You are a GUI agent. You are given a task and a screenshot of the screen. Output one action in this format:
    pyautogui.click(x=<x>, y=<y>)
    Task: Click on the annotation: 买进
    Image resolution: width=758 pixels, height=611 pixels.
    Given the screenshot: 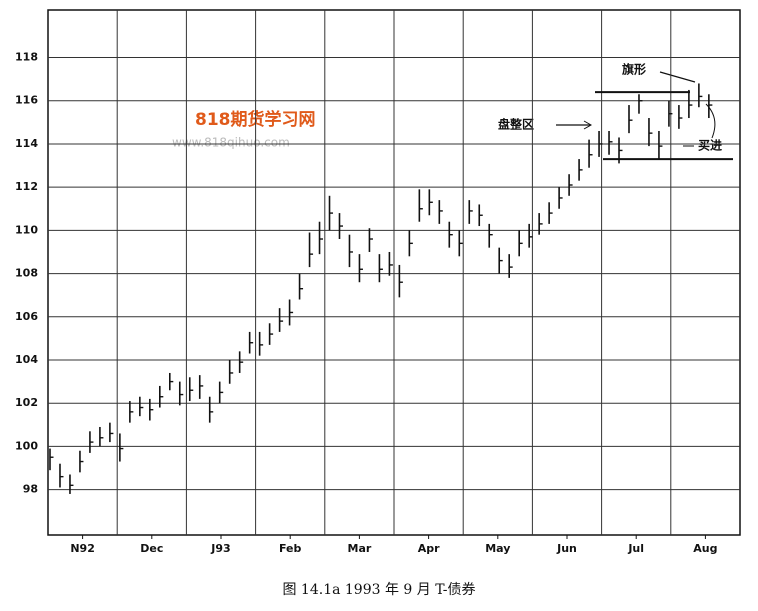 What is the action you would take?
    pyautogui.click(x=710, y=145)
    